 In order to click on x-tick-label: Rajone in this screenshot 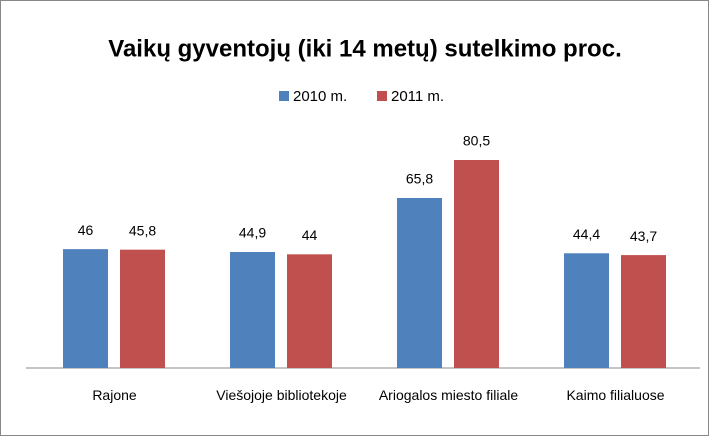, I will do `click(114, 395)`.